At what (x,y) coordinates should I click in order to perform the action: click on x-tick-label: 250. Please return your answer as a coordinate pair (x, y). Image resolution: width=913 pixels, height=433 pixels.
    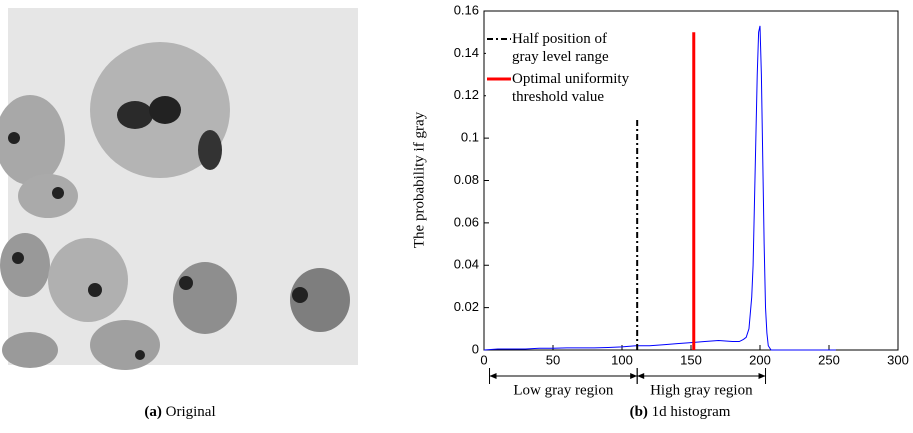
    Looking at the image, I should click on (829, 359).